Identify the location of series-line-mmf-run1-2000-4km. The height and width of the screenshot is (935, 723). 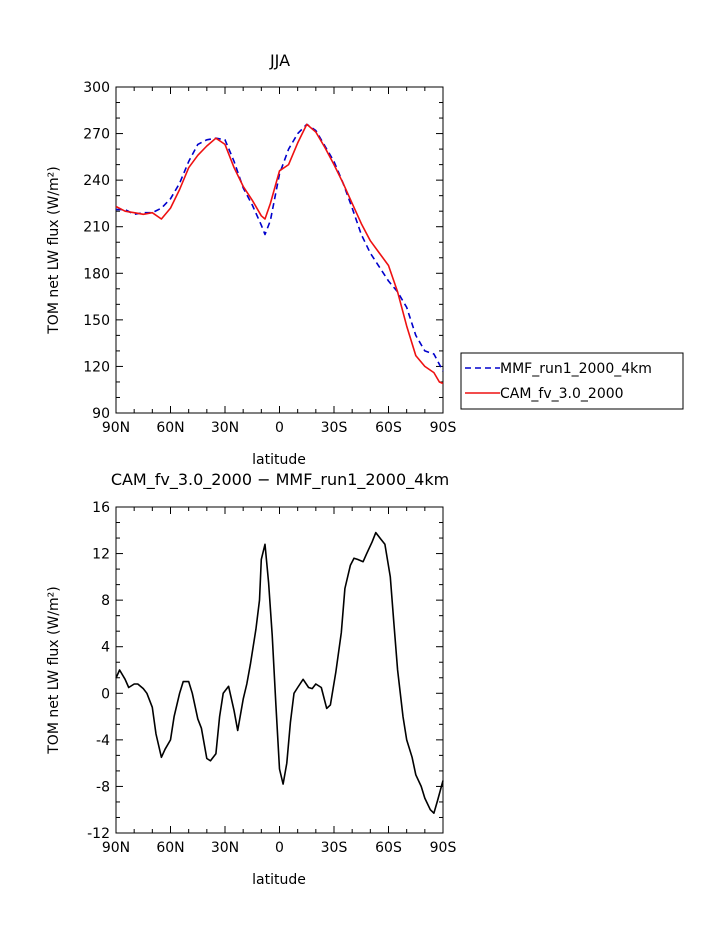
(280, 247).